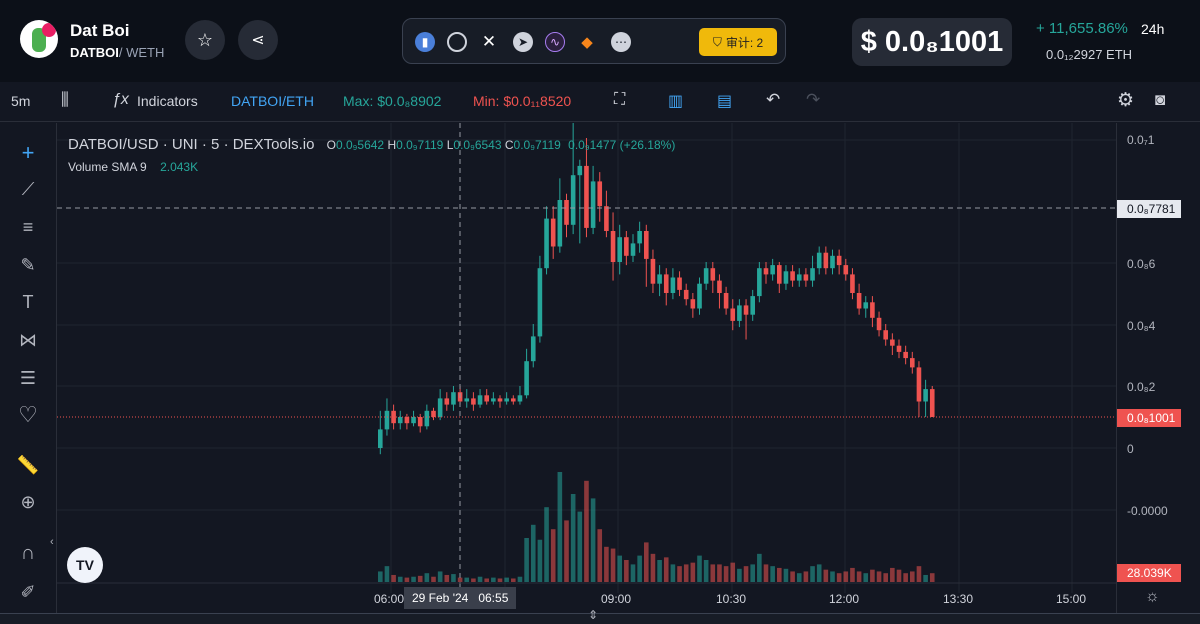 Image resolution: width=1200 pixels, height=624 pixels. What do you see at coordinates (28, 188) in the screenshot?
I see `trend-line-icon: ⟋` at bounding box center [28, 188].